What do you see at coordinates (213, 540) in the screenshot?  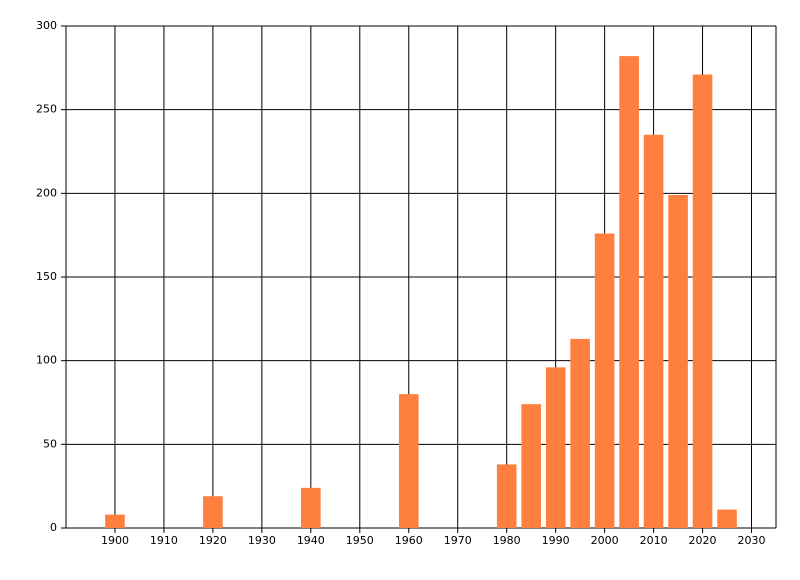 I see `x-tick-label: 1920` at bounding box center [213, 540].